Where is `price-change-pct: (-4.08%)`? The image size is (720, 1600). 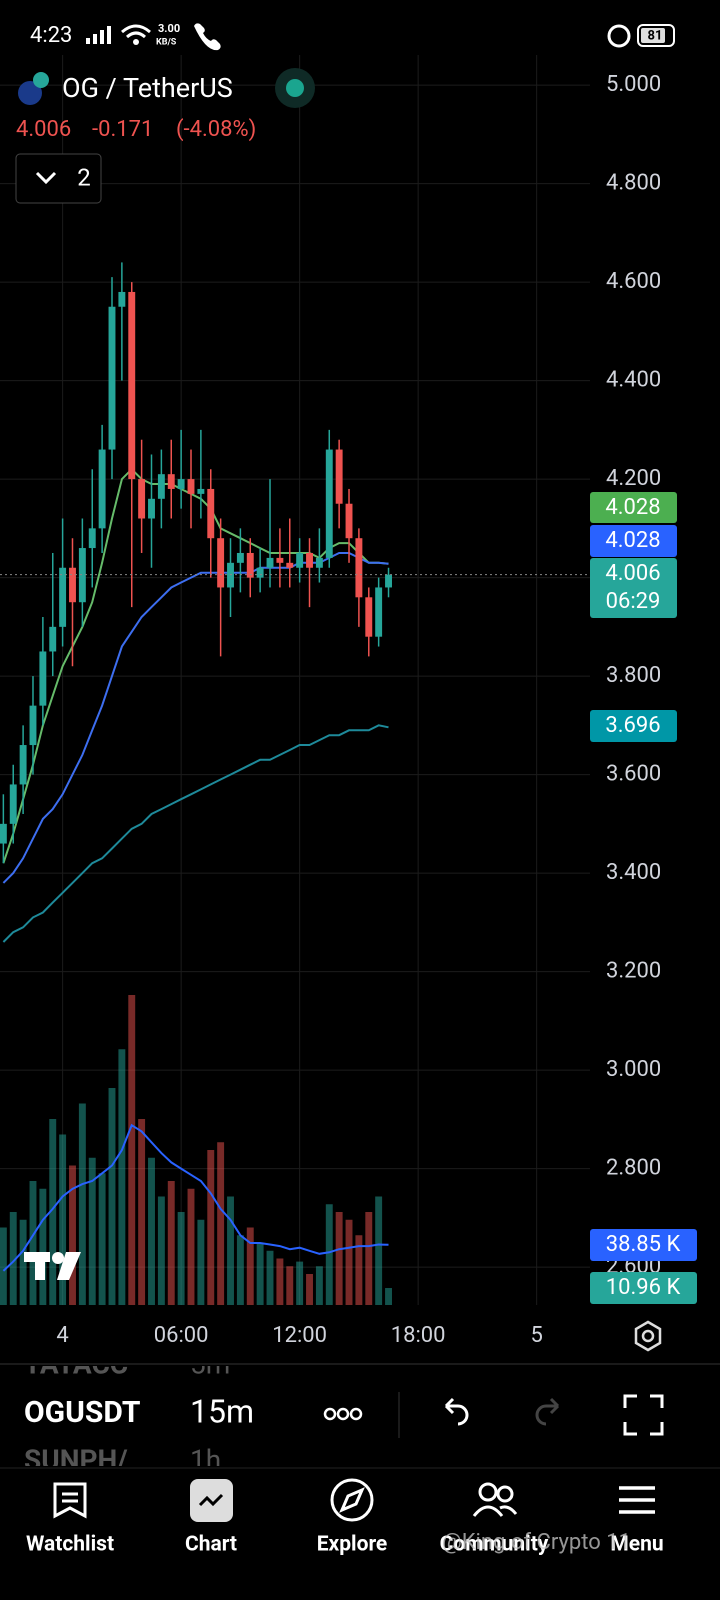
price-change-pct: (-4.08%) is located at coordinates (216, 129).